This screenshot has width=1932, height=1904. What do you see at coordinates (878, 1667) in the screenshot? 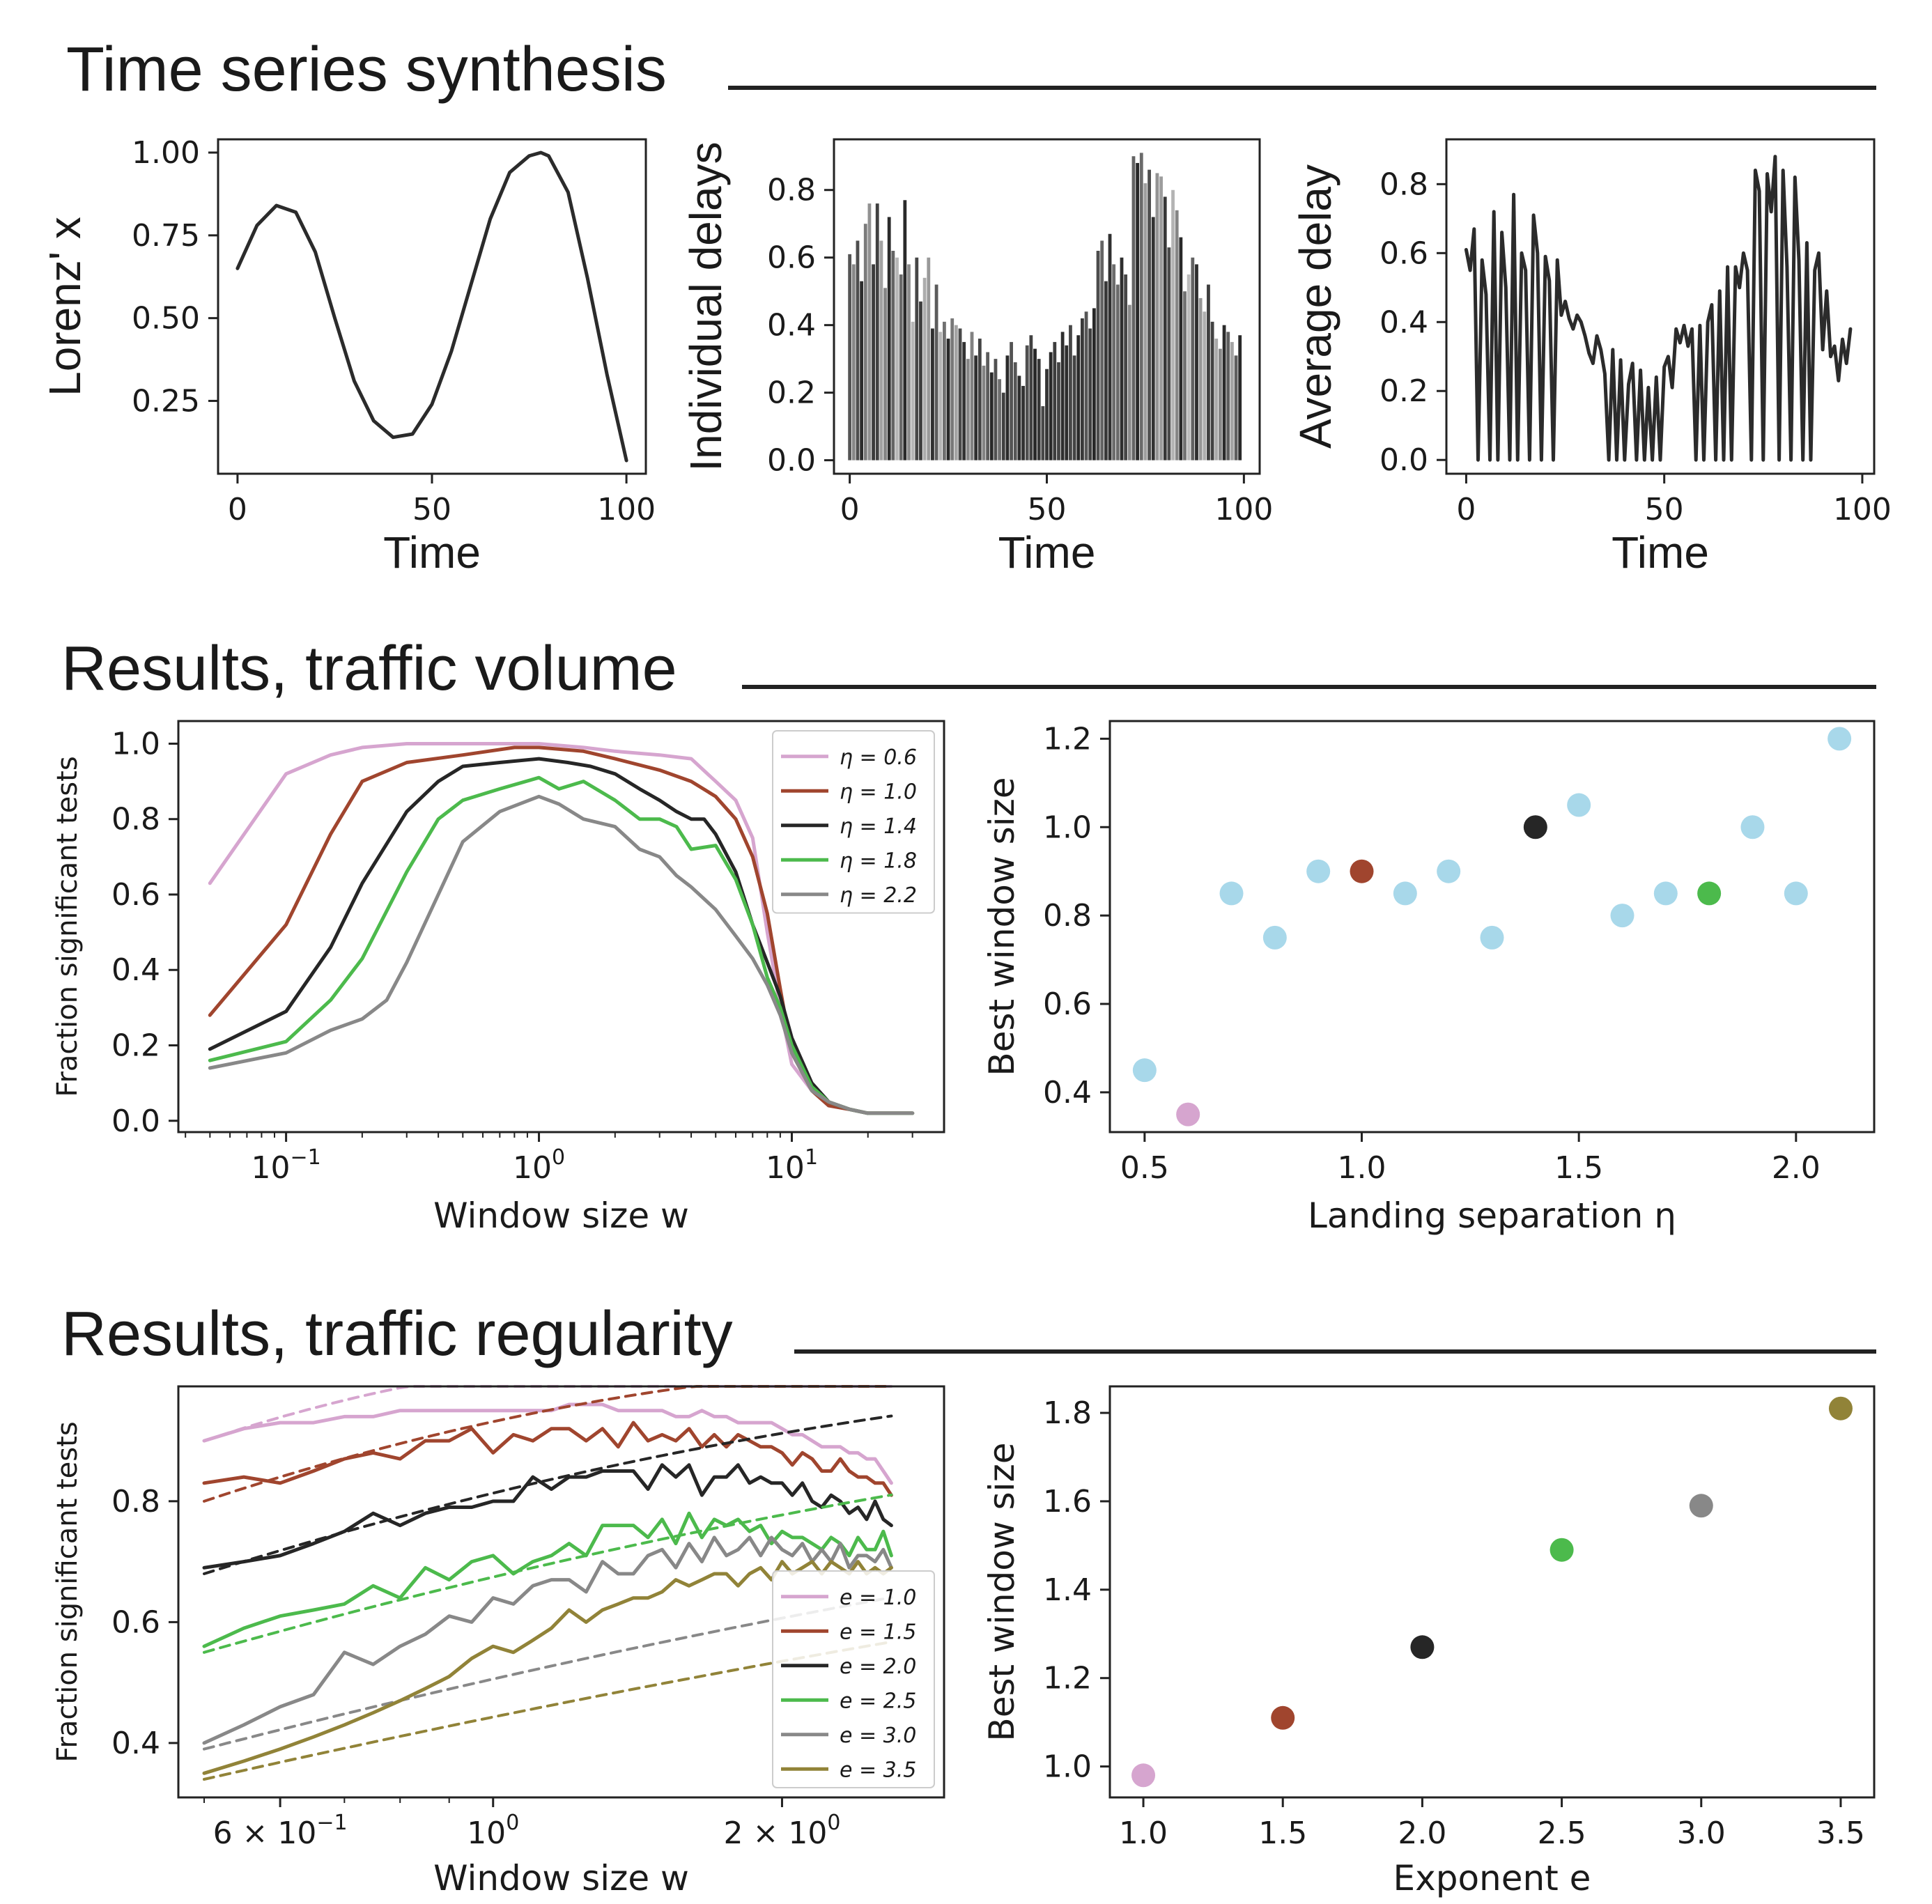
I see `regularity-legend-label: e = 2.0` at bounding box center [878, 1667].